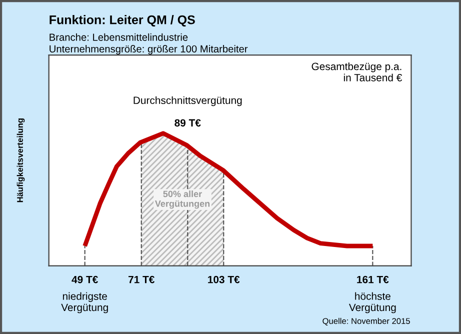 The width and height of the screenshot is (461, 334). Describe the element at coordinates (187, 123) in the screenshot. I see `ref-line-label: 89 T€` at that location.